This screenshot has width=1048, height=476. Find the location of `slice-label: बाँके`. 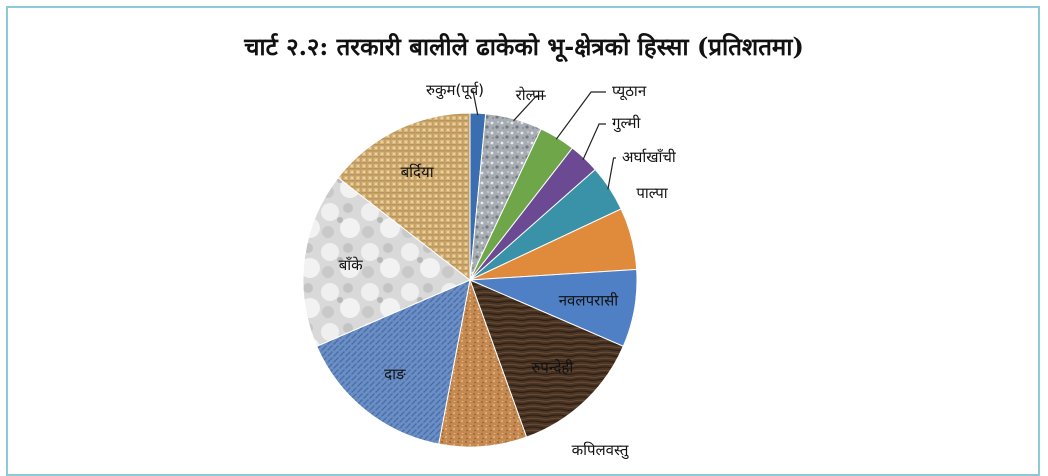

slice-label: बाँके is located at coordinates (351, 265).